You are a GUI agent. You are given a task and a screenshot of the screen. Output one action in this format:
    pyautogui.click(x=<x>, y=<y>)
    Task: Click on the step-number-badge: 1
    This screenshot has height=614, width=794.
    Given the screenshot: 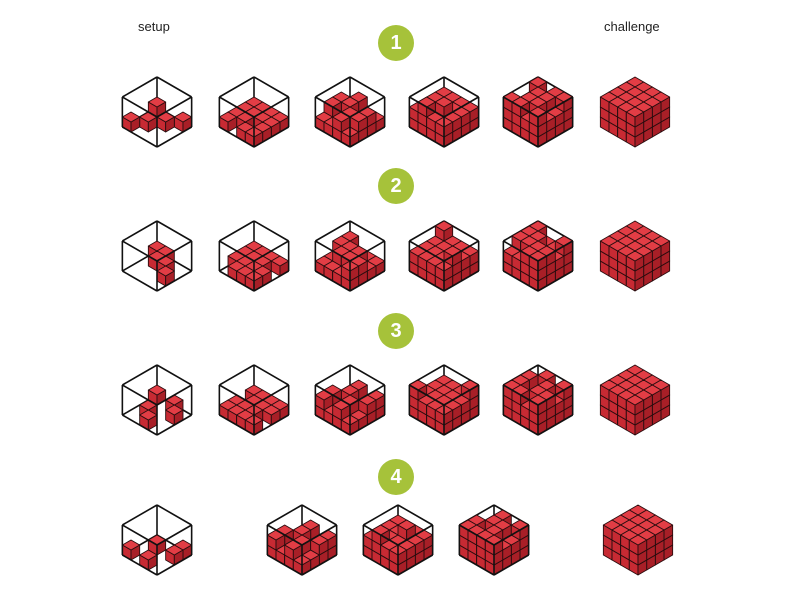 What is the action you would take?
    pyautogui.click(x=396, y=43)
    